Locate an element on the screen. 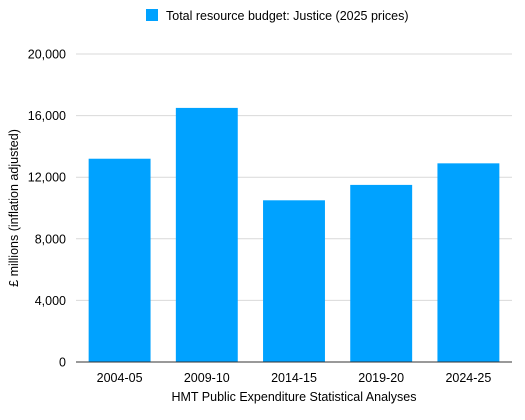 Image resolution: width=525 pixels, height=420 pixels. y-tick-label: 12,000 is located at coordinates (47, 178).